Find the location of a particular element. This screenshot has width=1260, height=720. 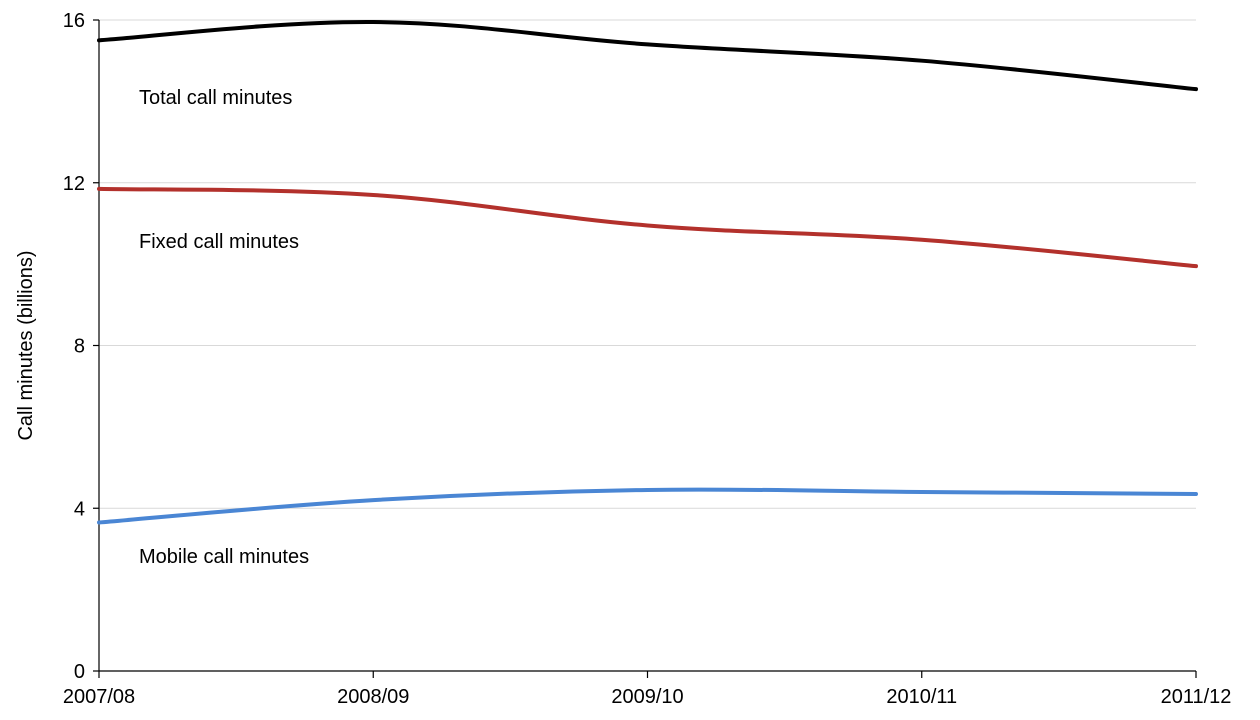

x-tick-label: 2008/09 is located at coordinates (373, 697).